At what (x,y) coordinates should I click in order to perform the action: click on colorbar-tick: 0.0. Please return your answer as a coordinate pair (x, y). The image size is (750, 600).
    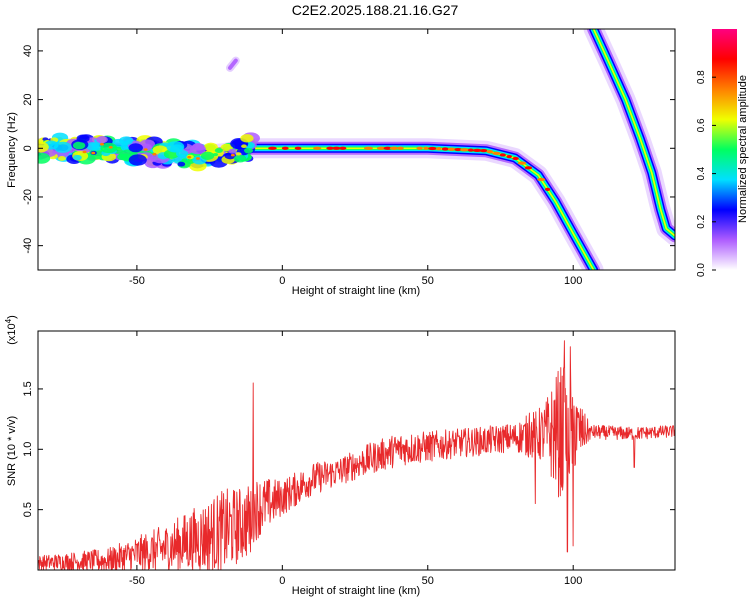
    Looking at the image, I should click on (706, 270).